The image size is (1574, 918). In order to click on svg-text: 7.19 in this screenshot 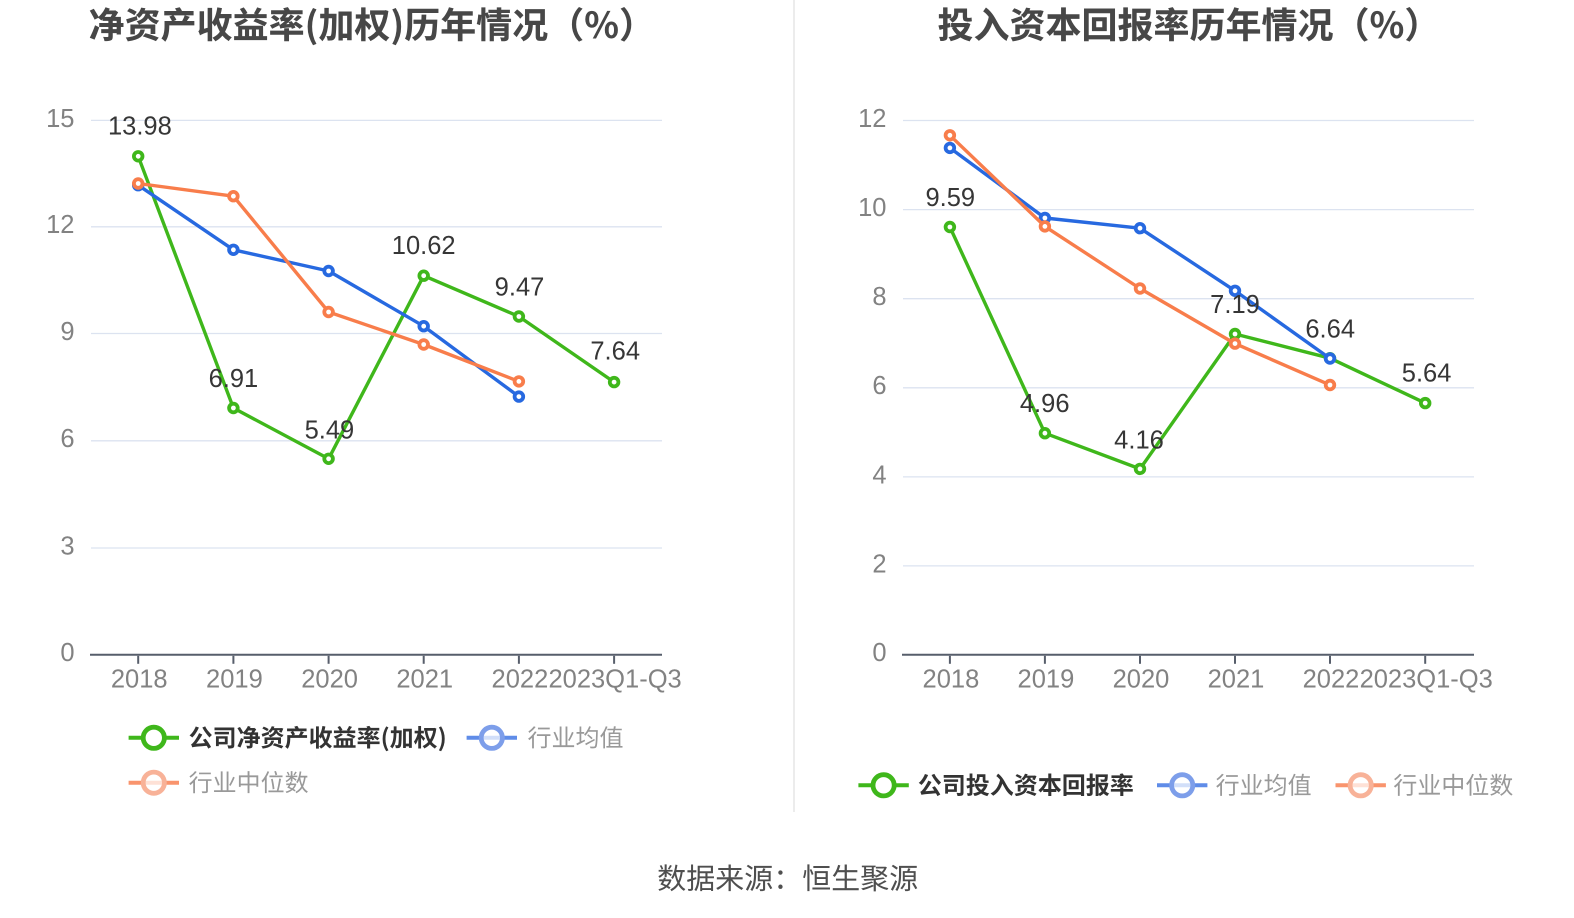, I will do `click(1235, 305)`.